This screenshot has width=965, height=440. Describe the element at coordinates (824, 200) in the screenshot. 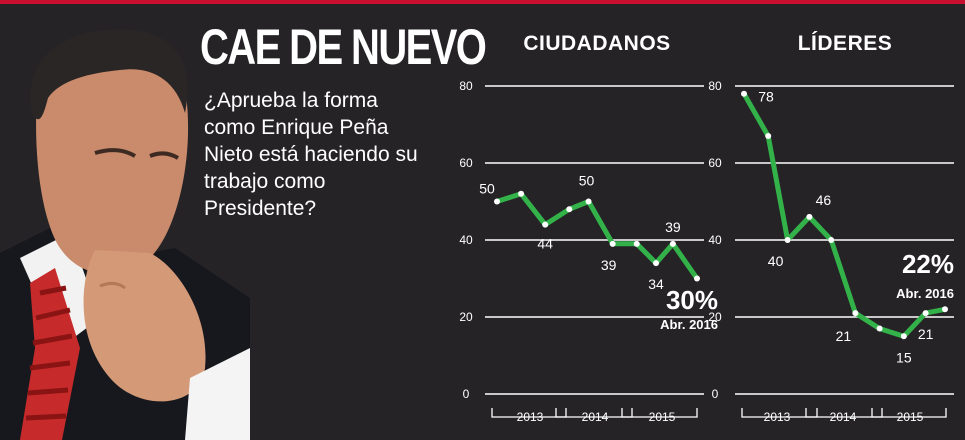

I see `data-label: 46` at that location.